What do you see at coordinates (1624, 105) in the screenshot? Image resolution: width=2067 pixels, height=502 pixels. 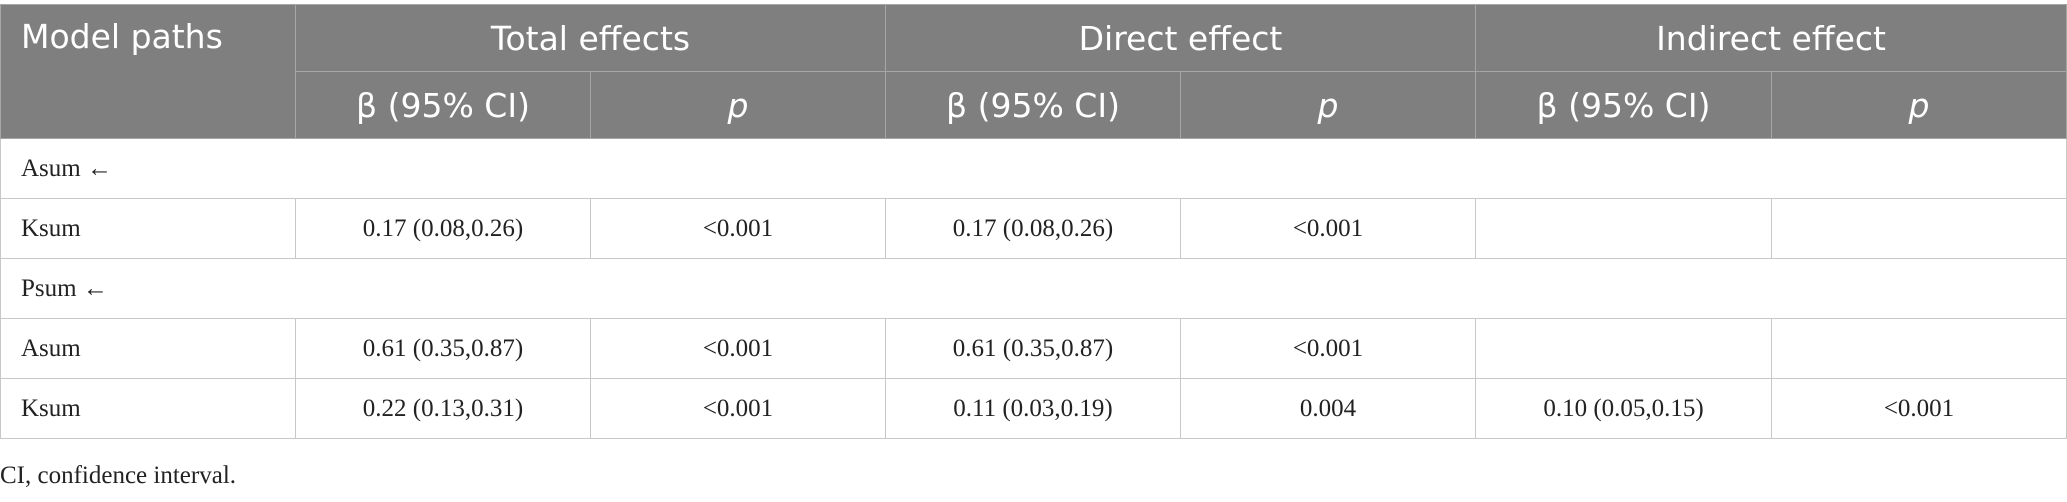 I see `header-indirect-beta: β (95% CI)` at bounding box center [1624, 105].